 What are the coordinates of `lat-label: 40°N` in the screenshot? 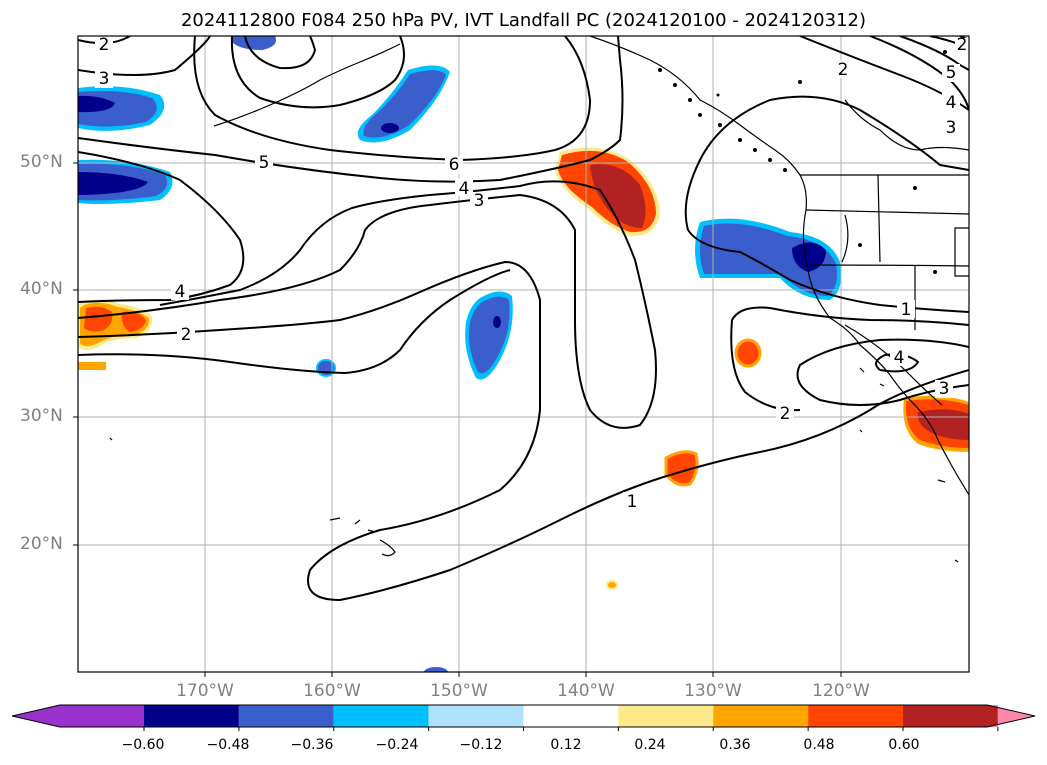 It's located at (41, 289).